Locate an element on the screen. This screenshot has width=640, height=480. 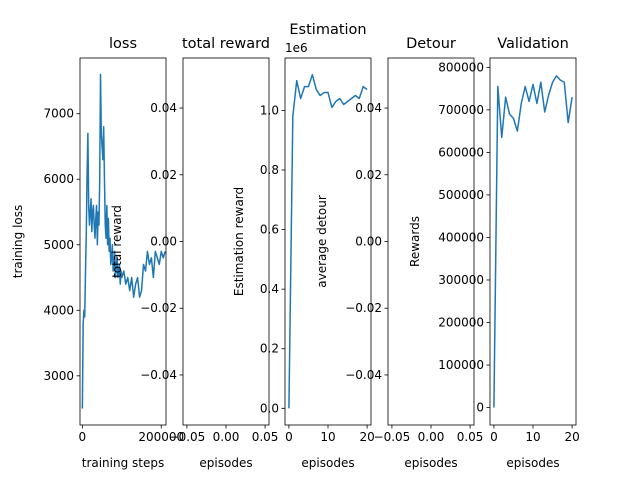
y-tick-label: 0.0 is located at coordinates (269, 408).